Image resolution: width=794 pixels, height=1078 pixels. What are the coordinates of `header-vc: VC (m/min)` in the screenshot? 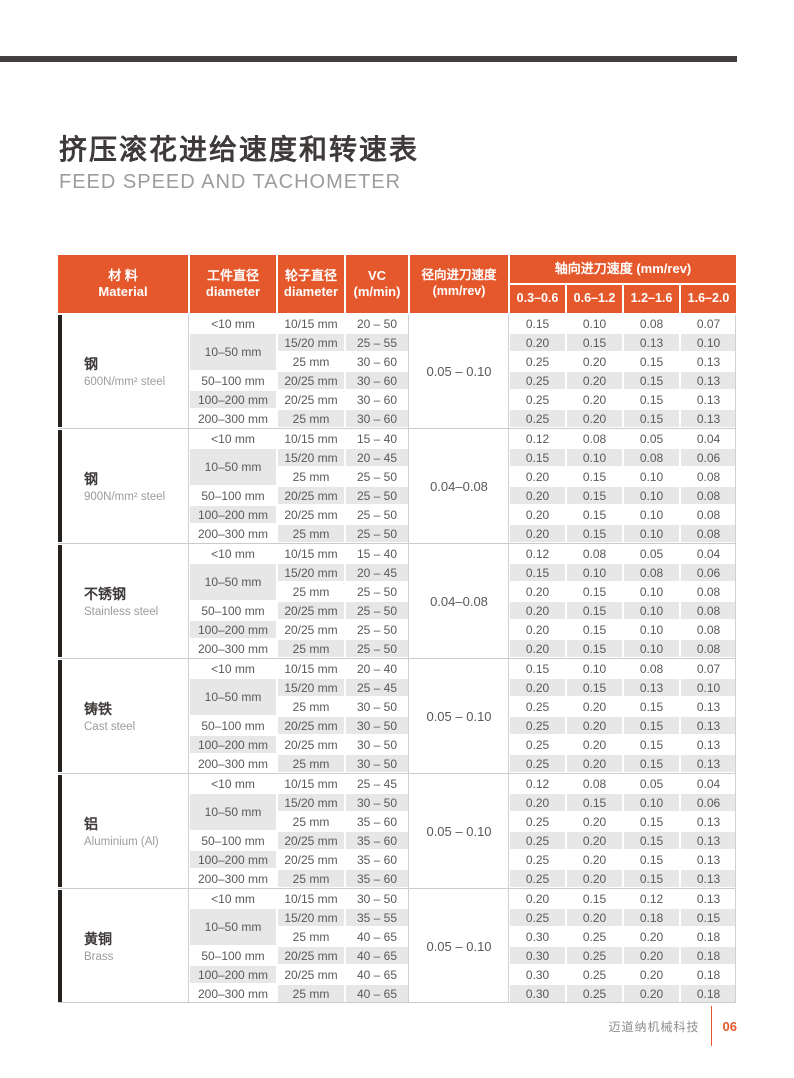 It's located at (377, 284).